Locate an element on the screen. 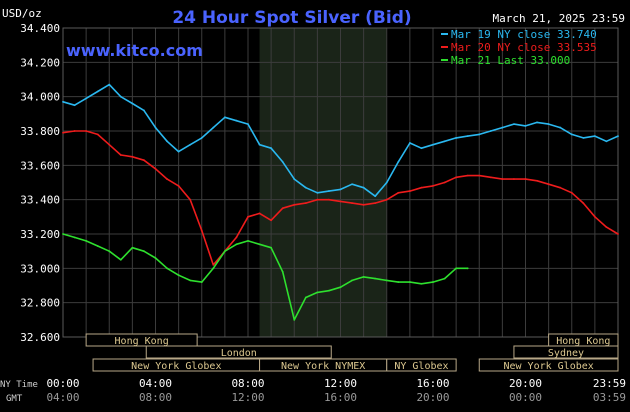  x-tick-label-gmt: 04:00 is located at coordinates (62, 397).